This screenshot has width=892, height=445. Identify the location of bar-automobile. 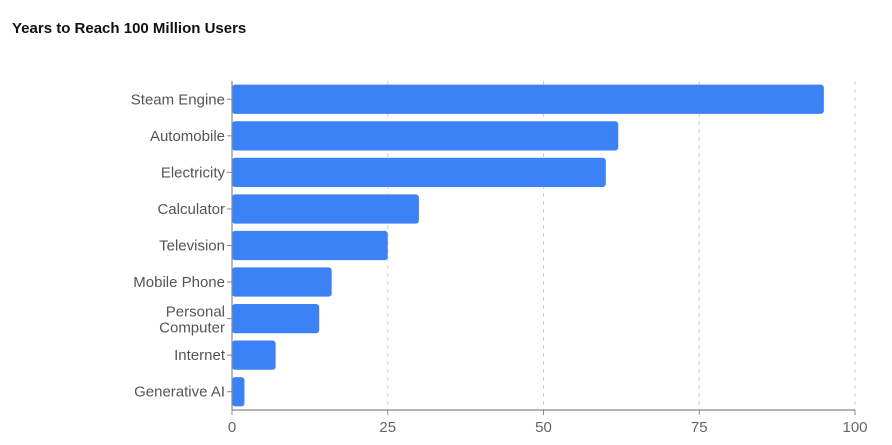
(425, 136).